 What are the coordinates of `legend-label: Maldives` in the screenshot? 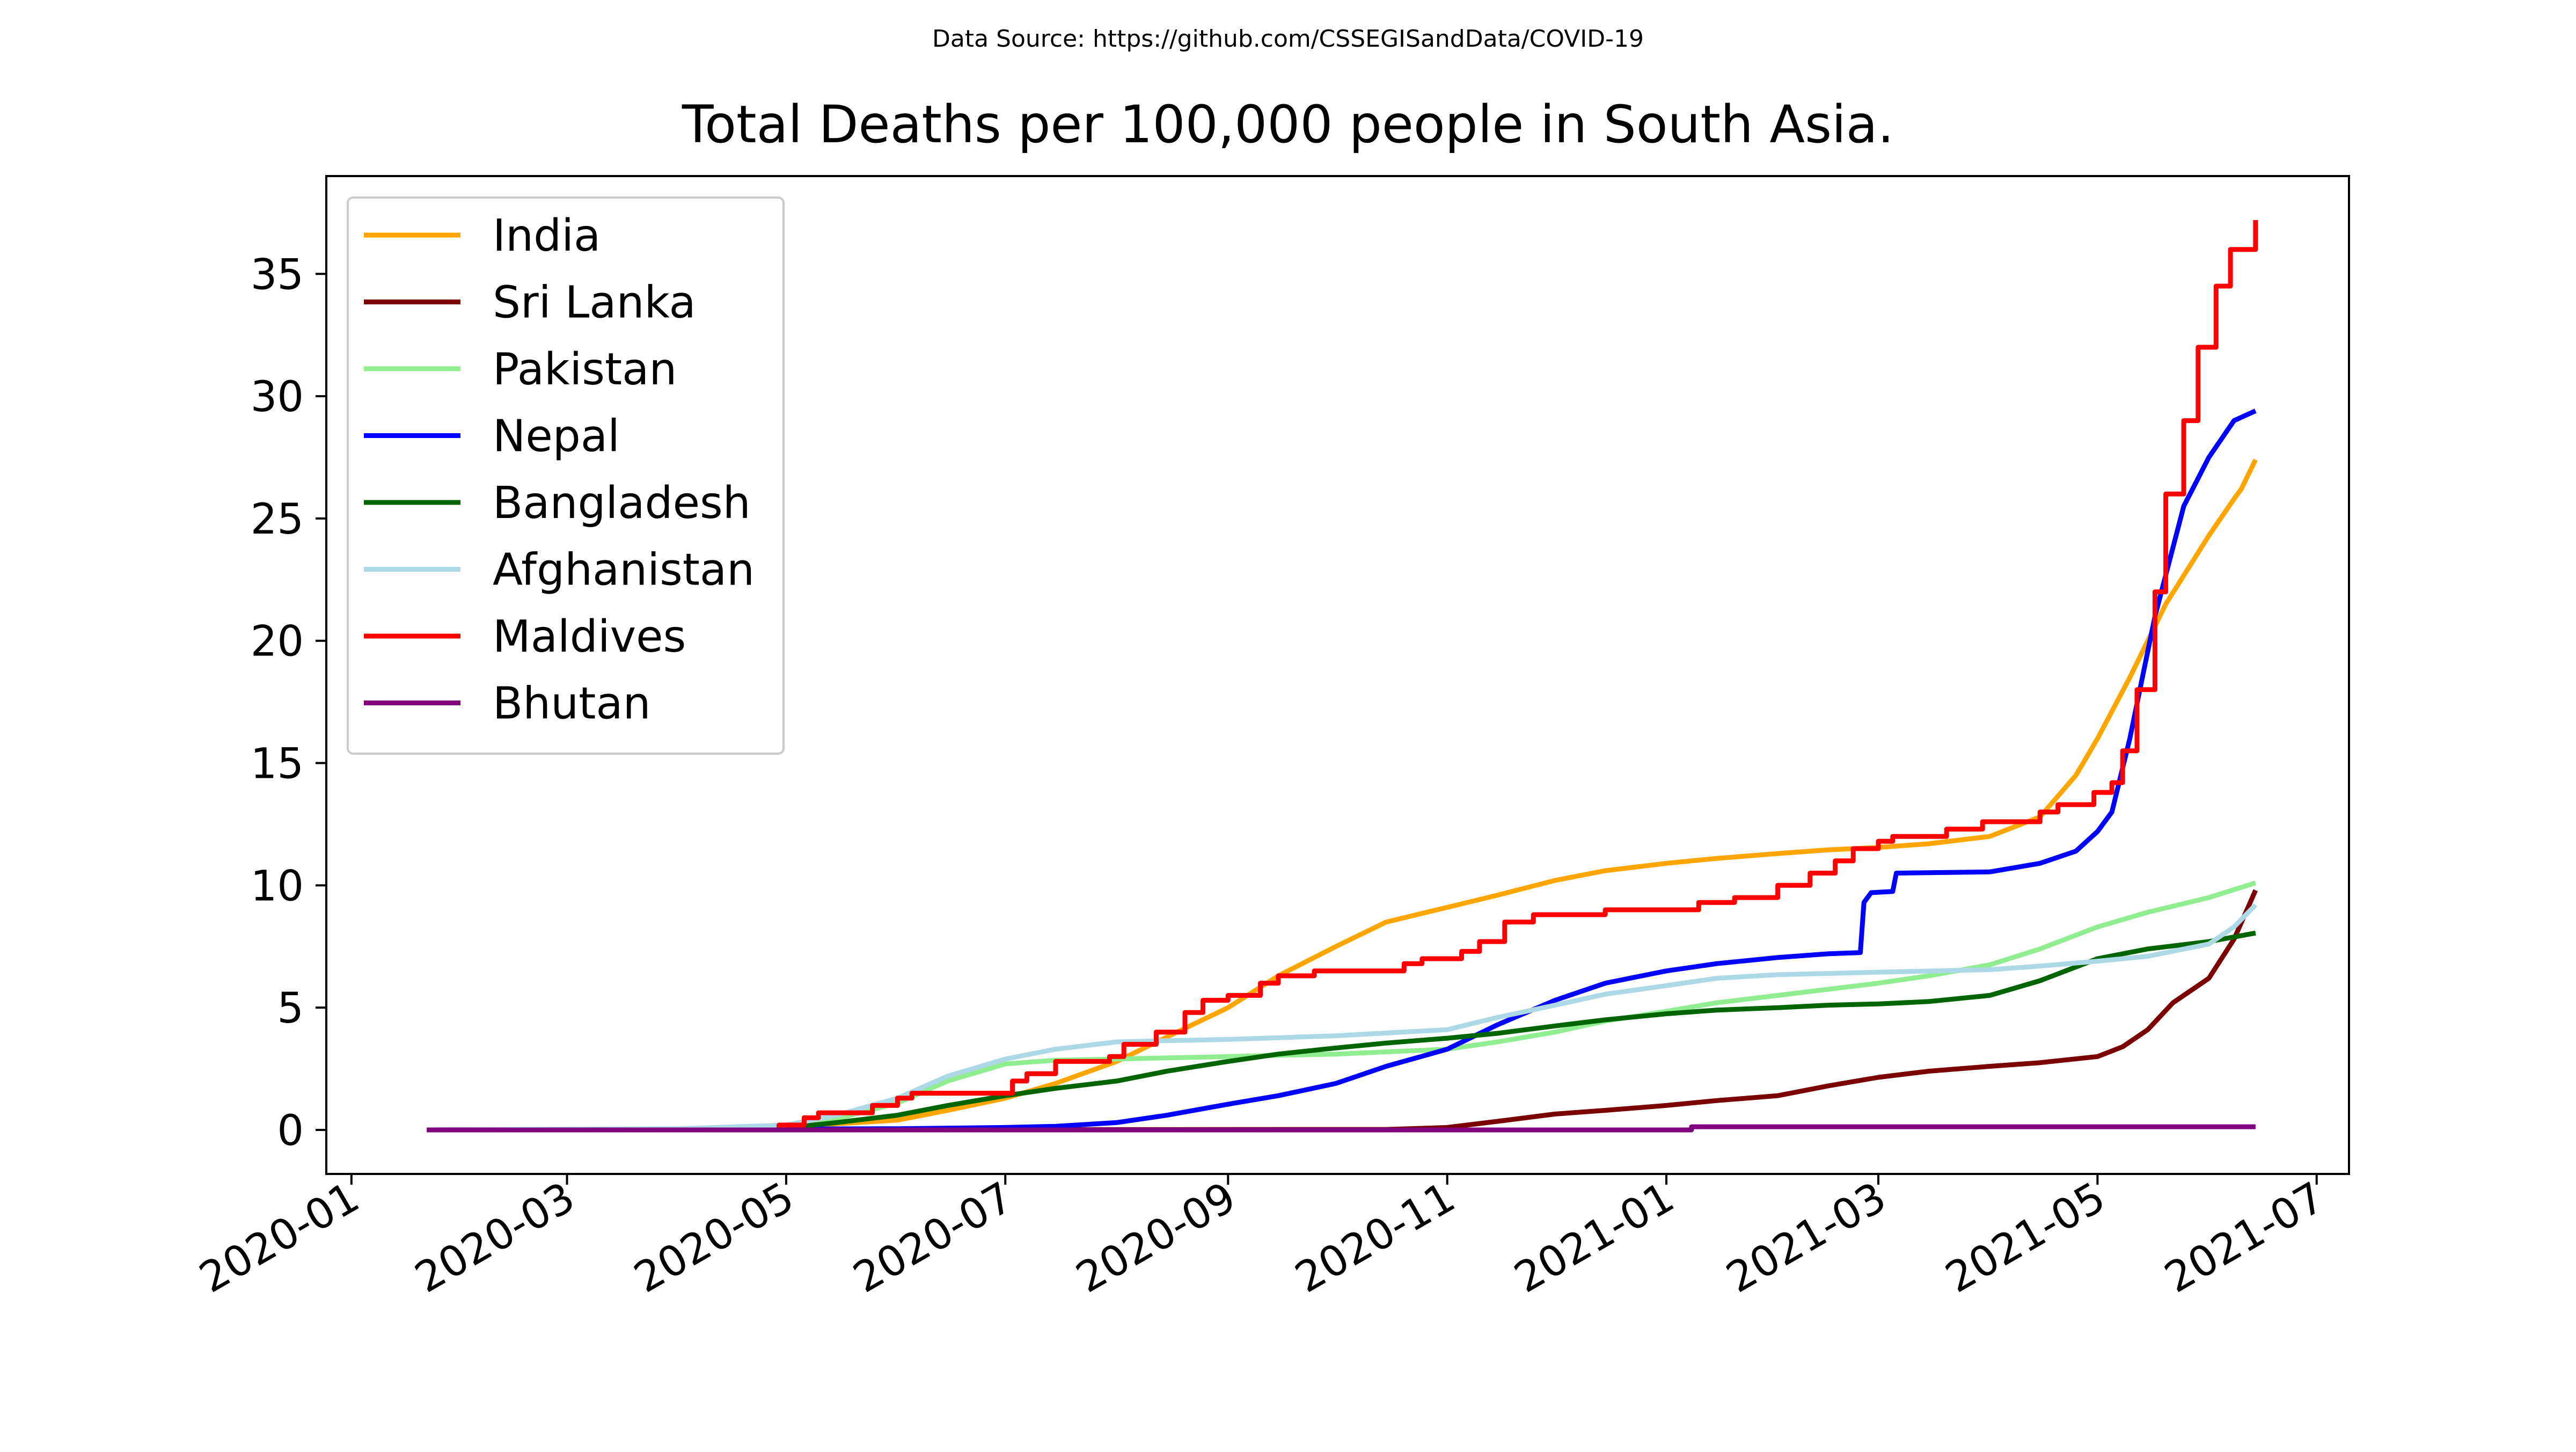 It's located at (589, 636).